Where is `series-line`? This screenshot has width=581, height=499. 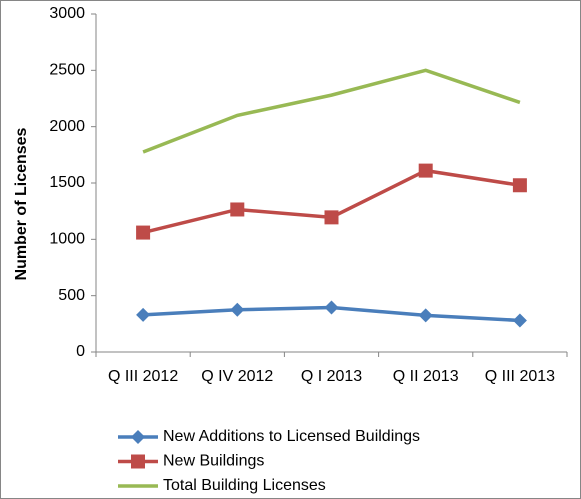
series-line is located at coordinates (331, 111).